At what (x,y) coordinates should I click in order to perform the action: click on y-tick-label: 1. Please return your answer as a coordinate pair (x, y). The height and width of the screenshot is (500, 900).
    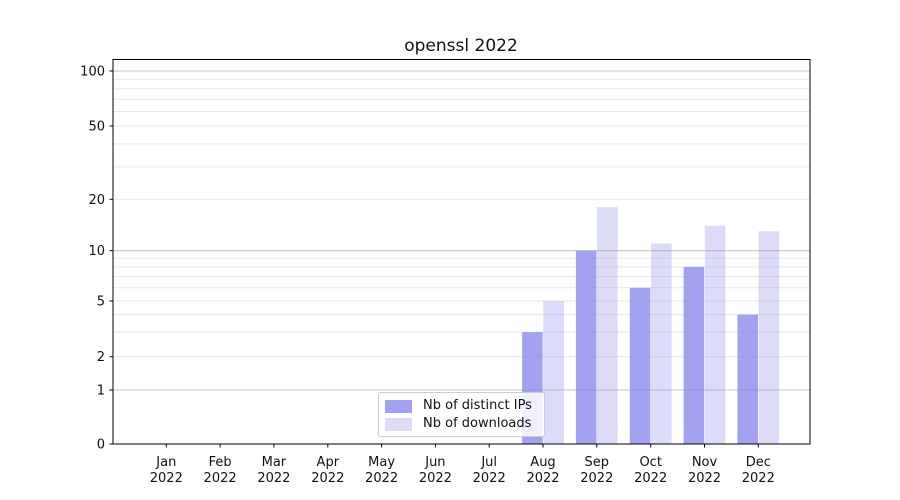
    Looking at the image, I should click on (101, 391).